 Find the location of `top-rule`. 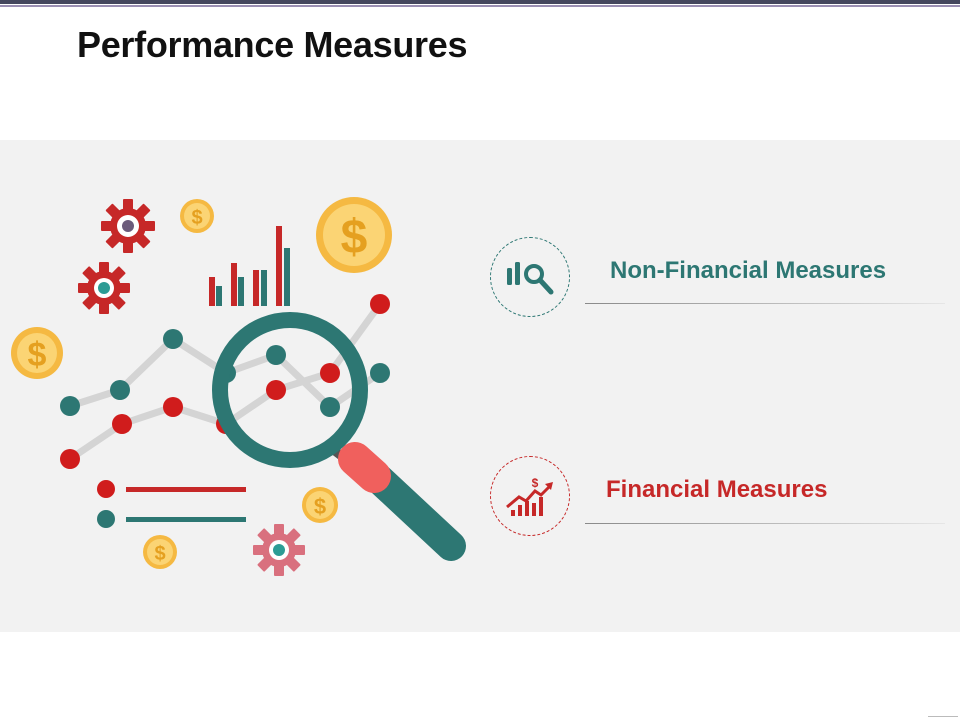

top-rule is located at coordinates (480, 2).